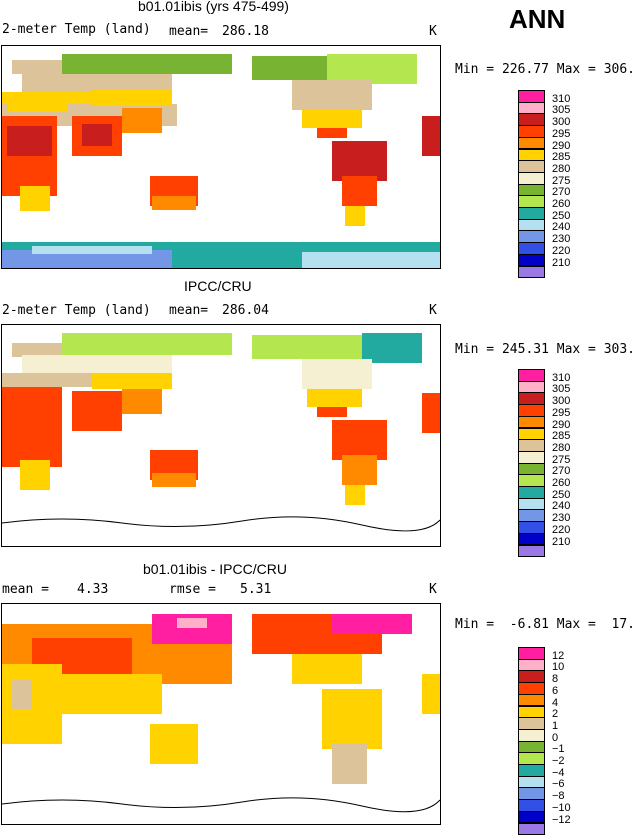  Describe the element at coordinates (188, 31) in the screenshot. I see `panel1-mean-label: mean=` at that location.